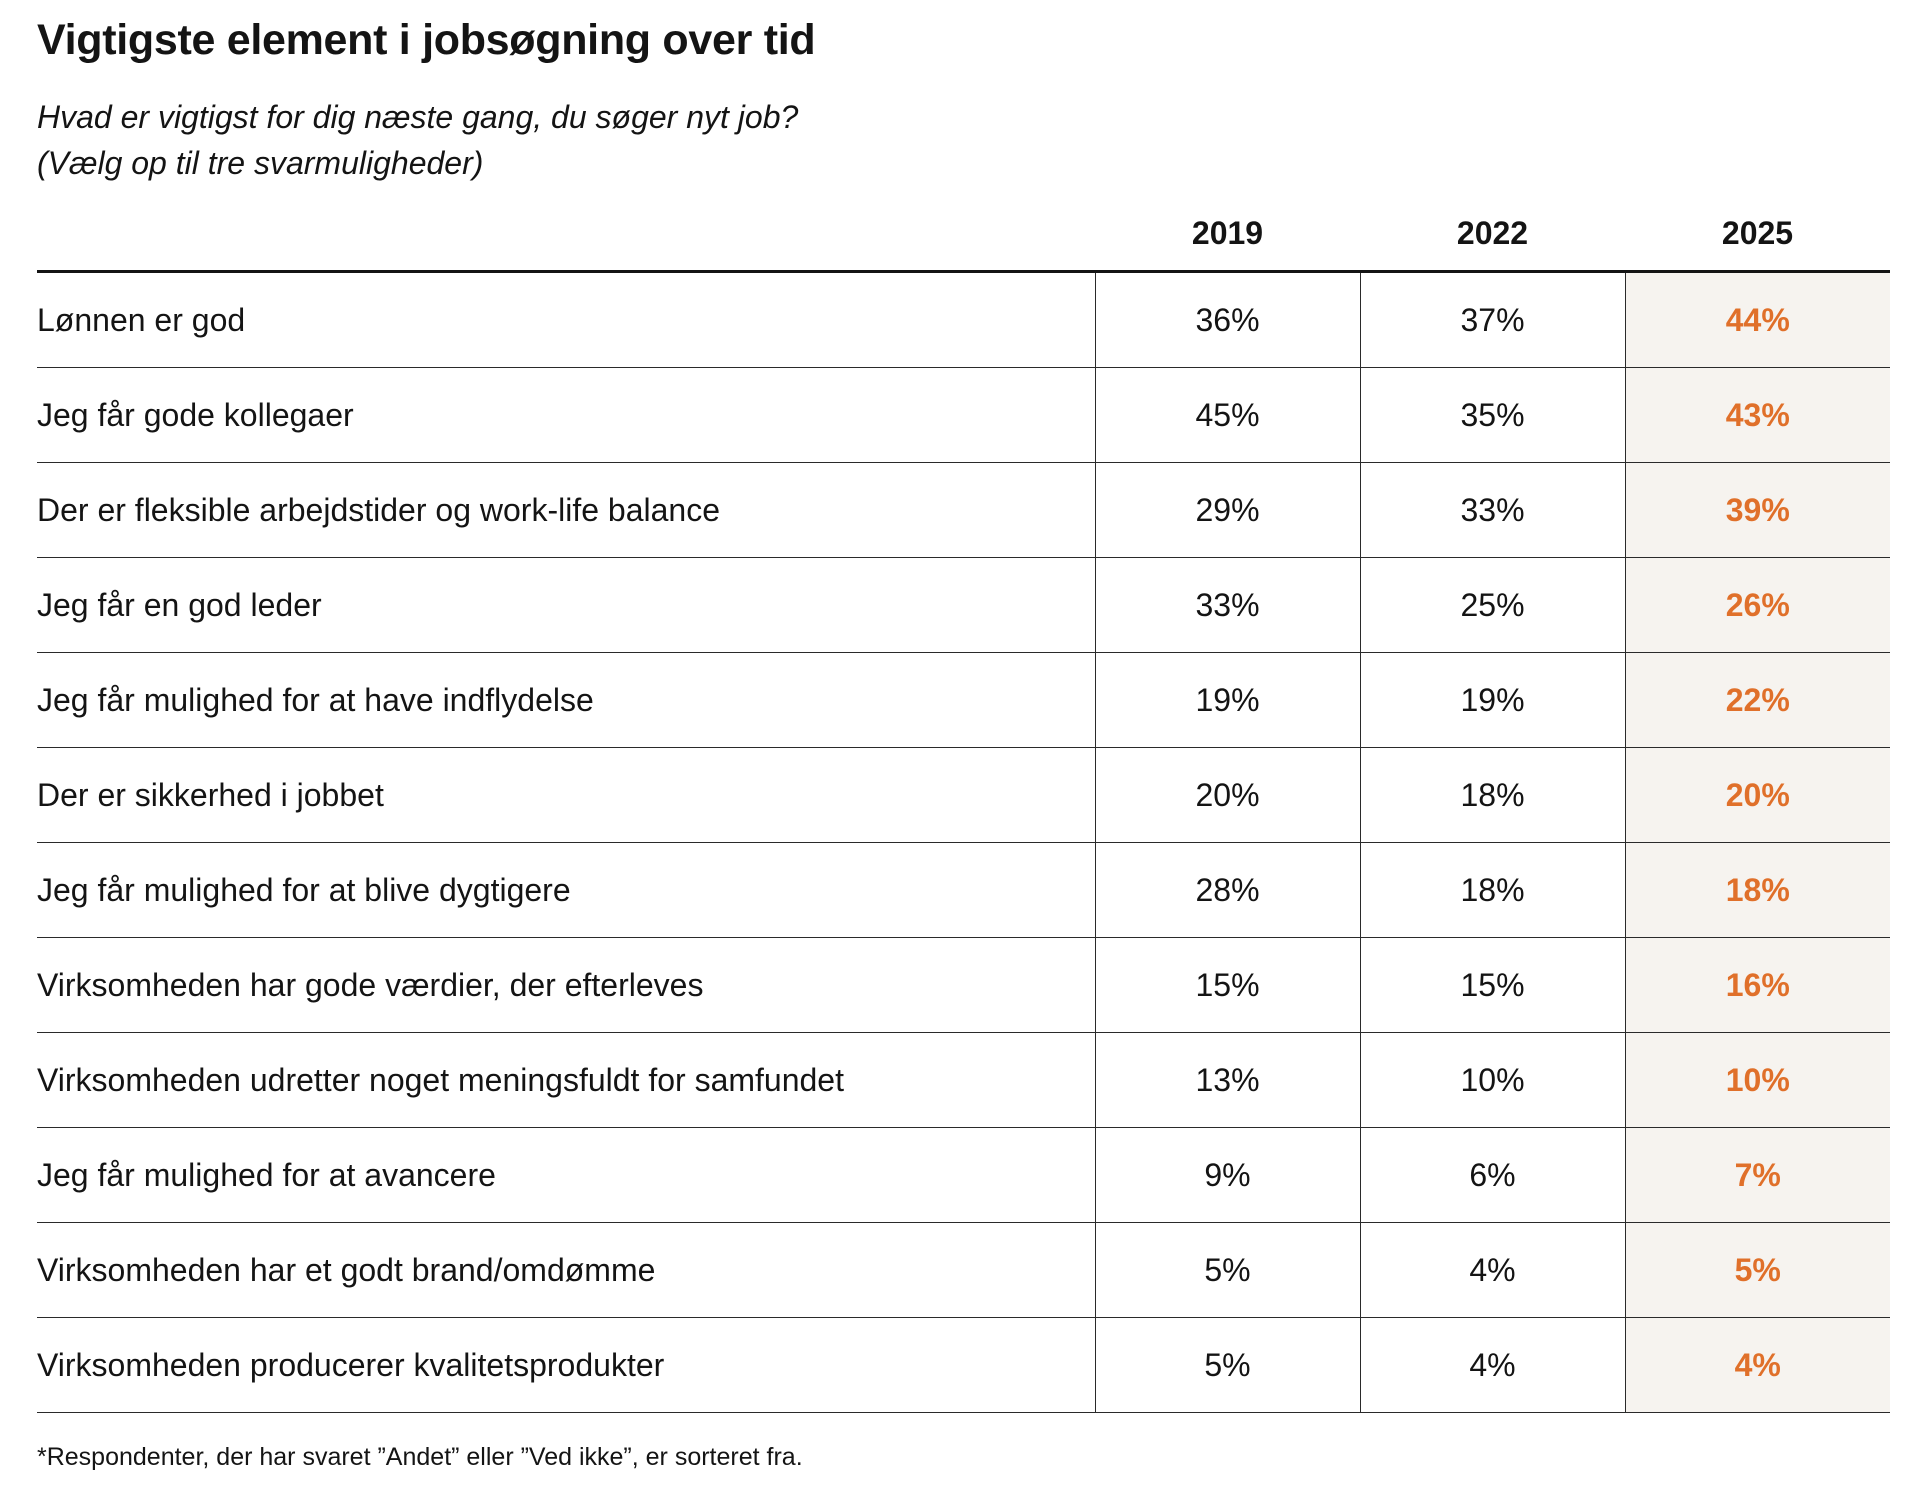 This screenshot has width=1916, height=1510. I want to click on table-row: Jeg får gode kollegaer 45% 35% 43%, so click(963, 415).